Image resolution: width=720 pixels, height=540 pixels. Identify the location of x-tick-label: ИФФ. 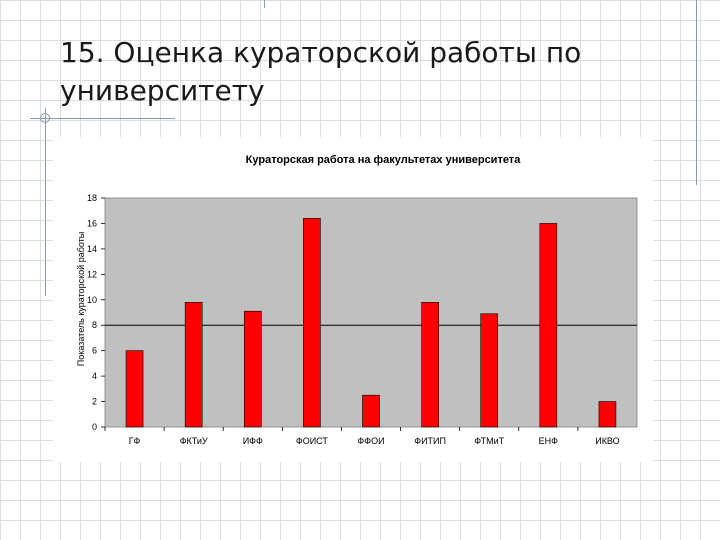
(253, 441).